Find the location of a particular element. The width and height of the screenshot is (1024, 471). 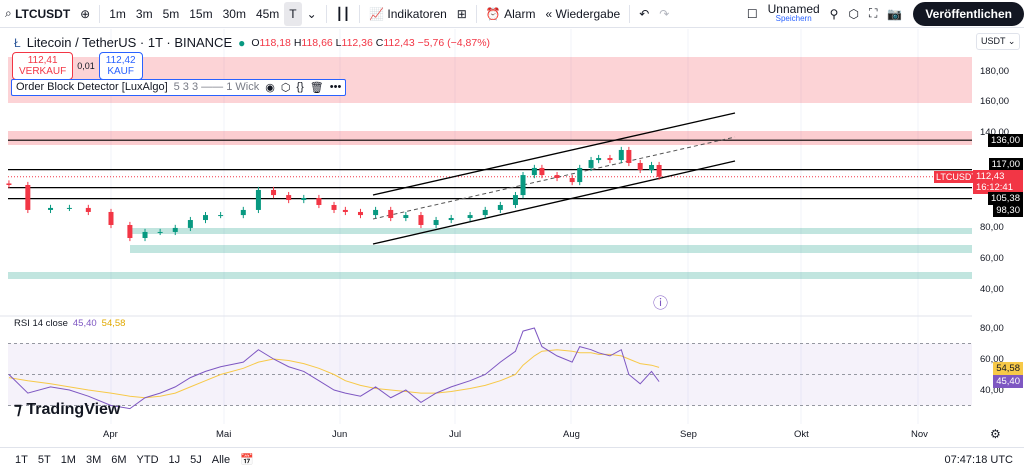

interval-5m: 5m is located at coordinates (171, 13).